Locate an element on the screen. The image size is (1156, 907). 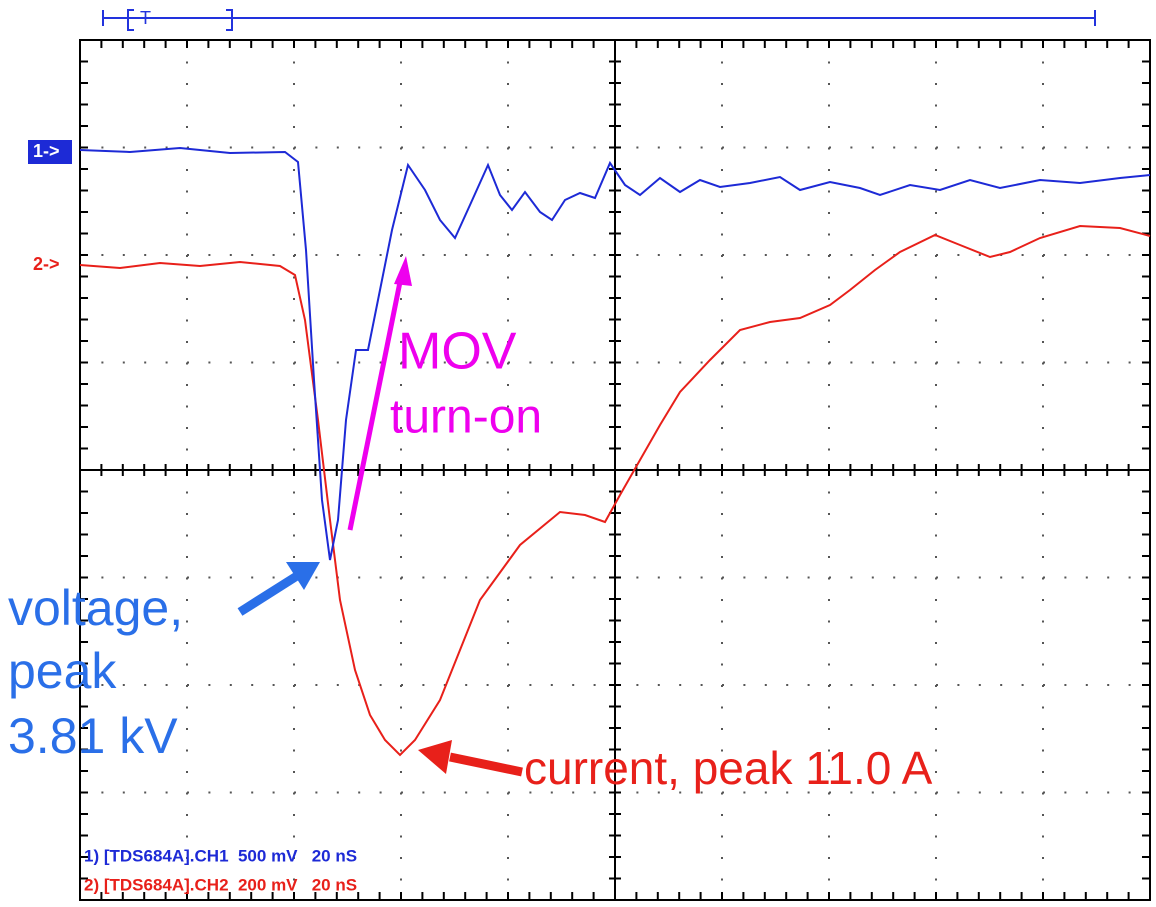
ch2-marker: 2-> is located at coordinates (46, 264).